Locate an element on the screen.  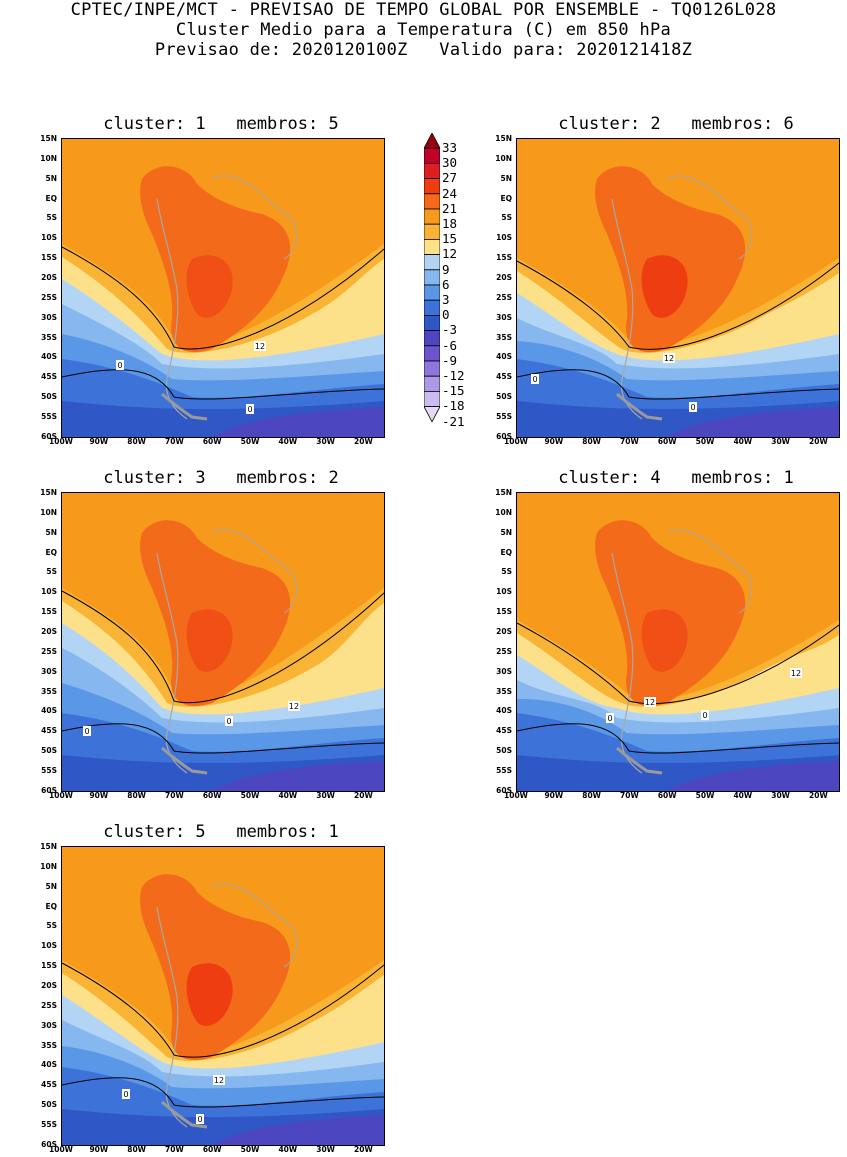
temperature-map-1: 12 0 0 is located at coordinates (223, 288).